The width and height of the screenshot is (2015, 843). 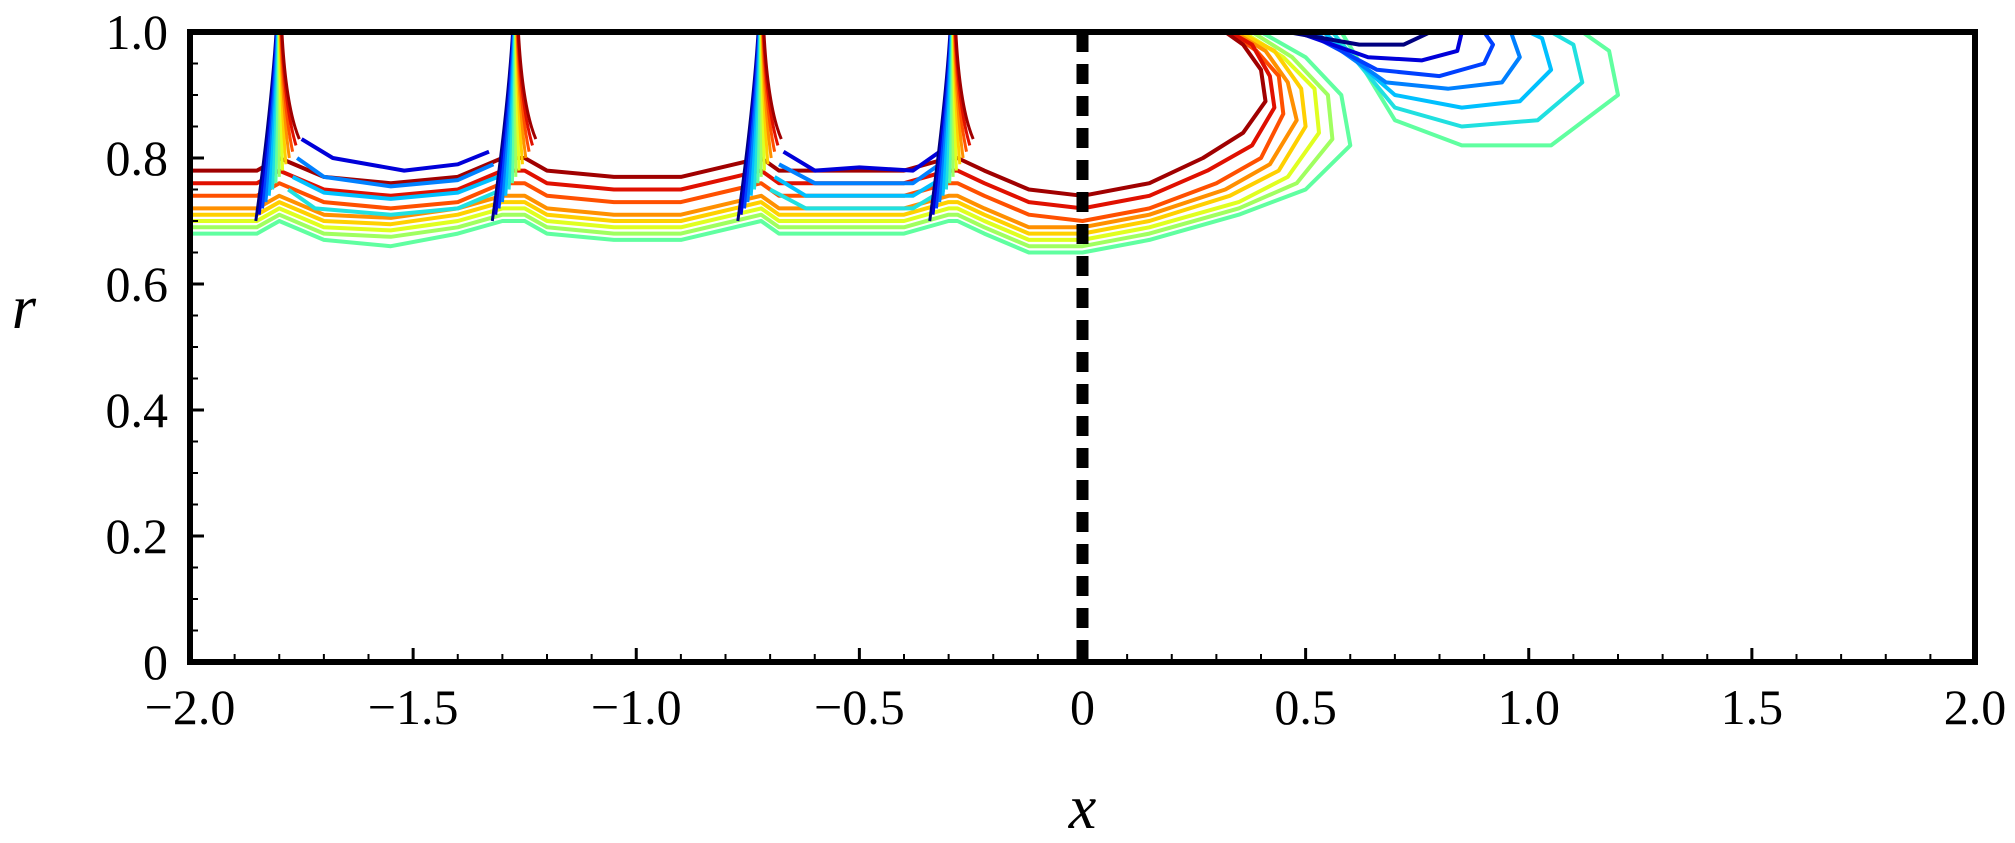 What do you see at coordinates (614, 126) in the screenshot?
I see `crest-spikes` at bounding box center [614, 126].